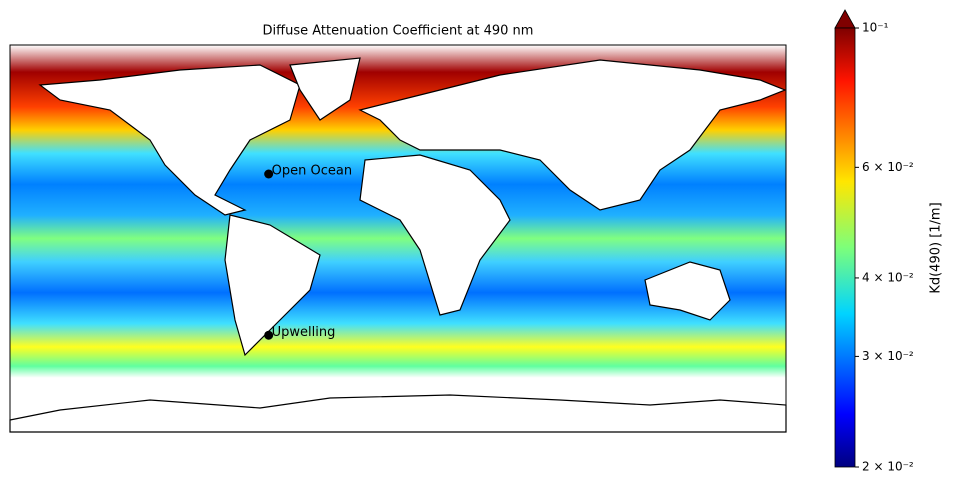 This screenshot has width=953, height=489. Describe the element at coordinates (845, 19) in the screenshot. I see `colorbar-extend` at that location.